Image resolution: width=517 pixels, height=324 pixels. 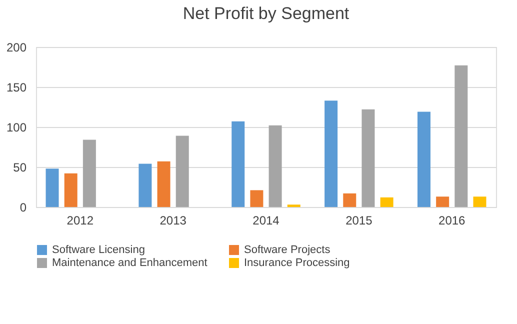 I want to click on x-tick-label: 2014, so click(x=266, y=221).